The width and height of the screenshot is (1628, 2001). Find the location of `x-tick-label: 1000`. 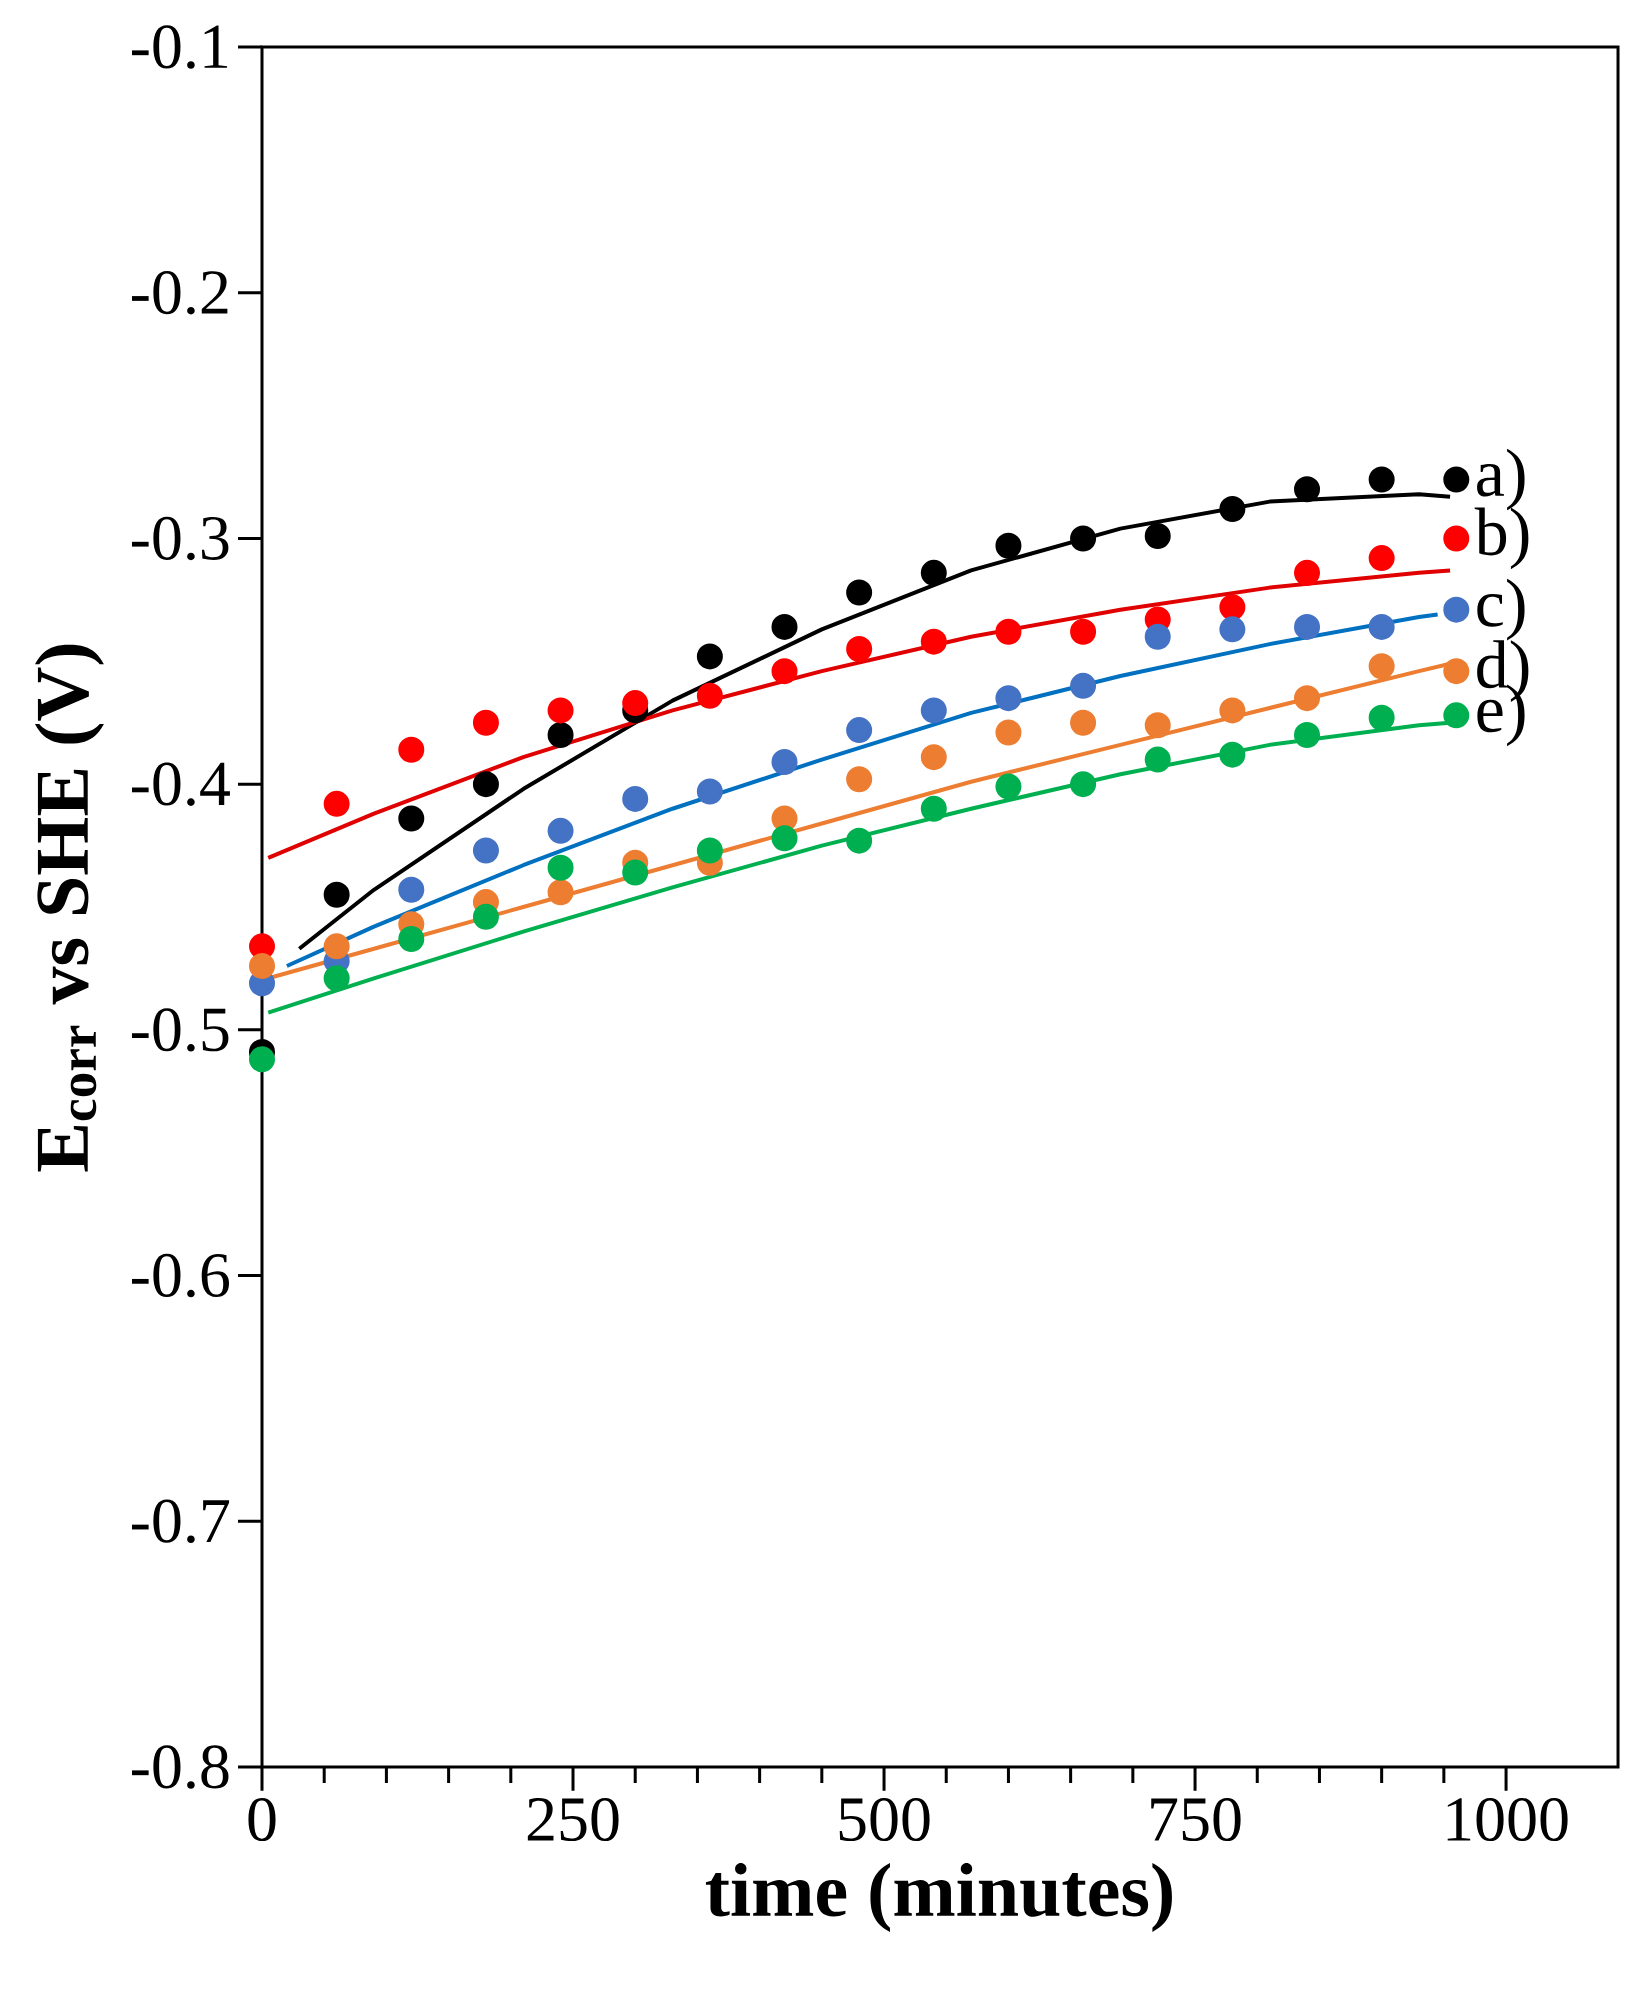

x-tick-label: 1000 is located at coordinates (1507, 1819).